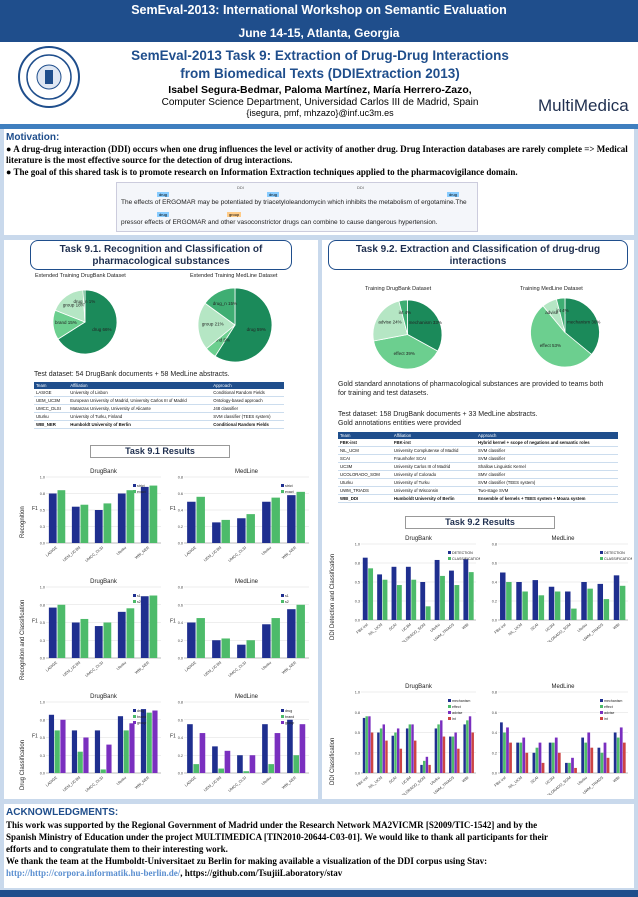  I want to click on pie-label: advise 24%, so click(389, 321).